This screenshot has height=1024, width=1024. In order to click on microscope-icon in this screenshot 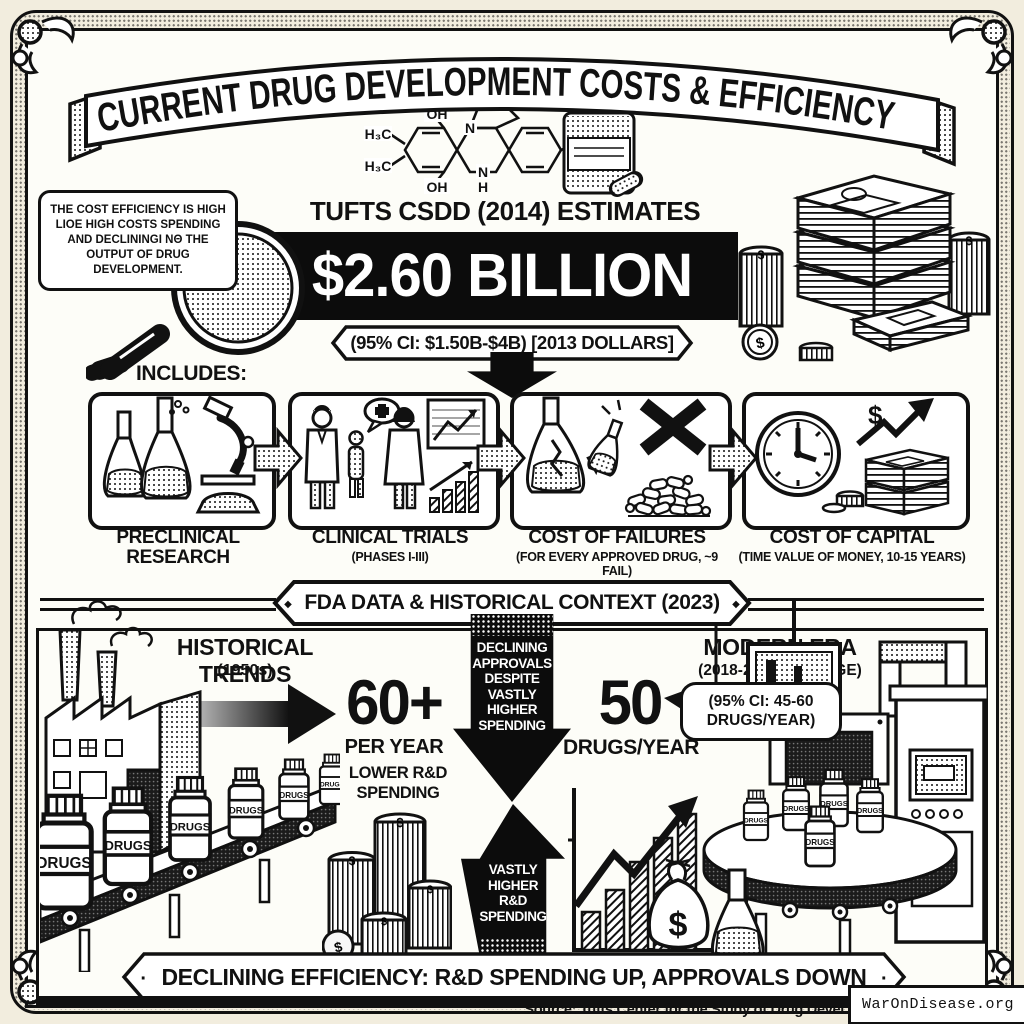, I will do `click(228, 455)`.